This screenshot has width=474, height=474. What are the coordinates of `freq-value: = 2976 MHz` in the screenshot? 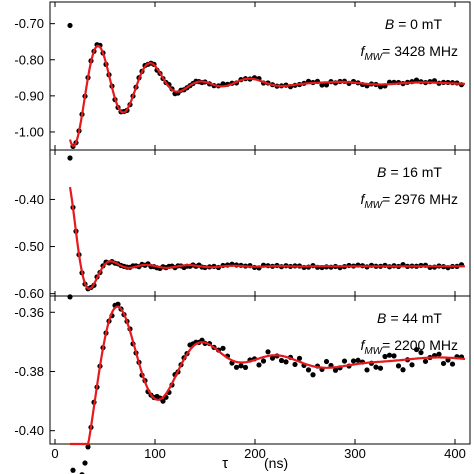 It's located at (420, 199).